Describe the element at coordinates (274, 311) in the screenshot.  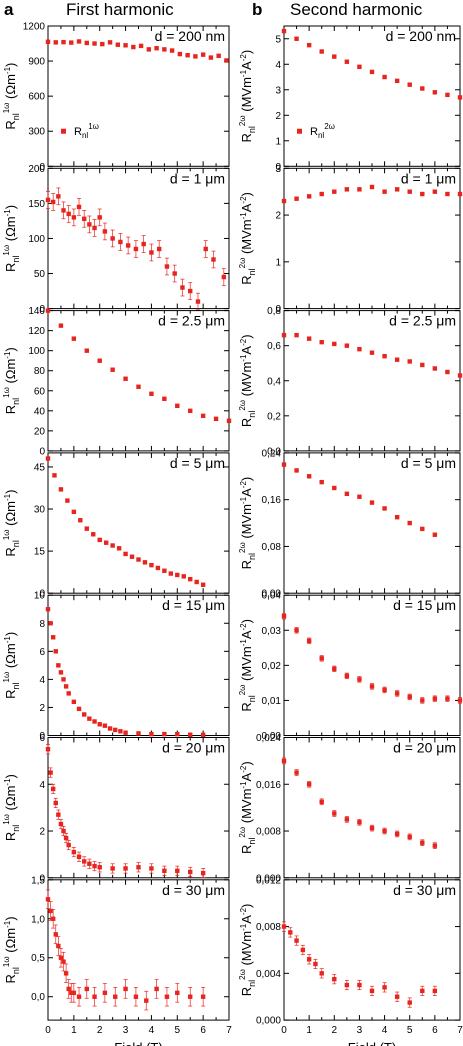
I see `y-tick-label: 0,8` at that location.